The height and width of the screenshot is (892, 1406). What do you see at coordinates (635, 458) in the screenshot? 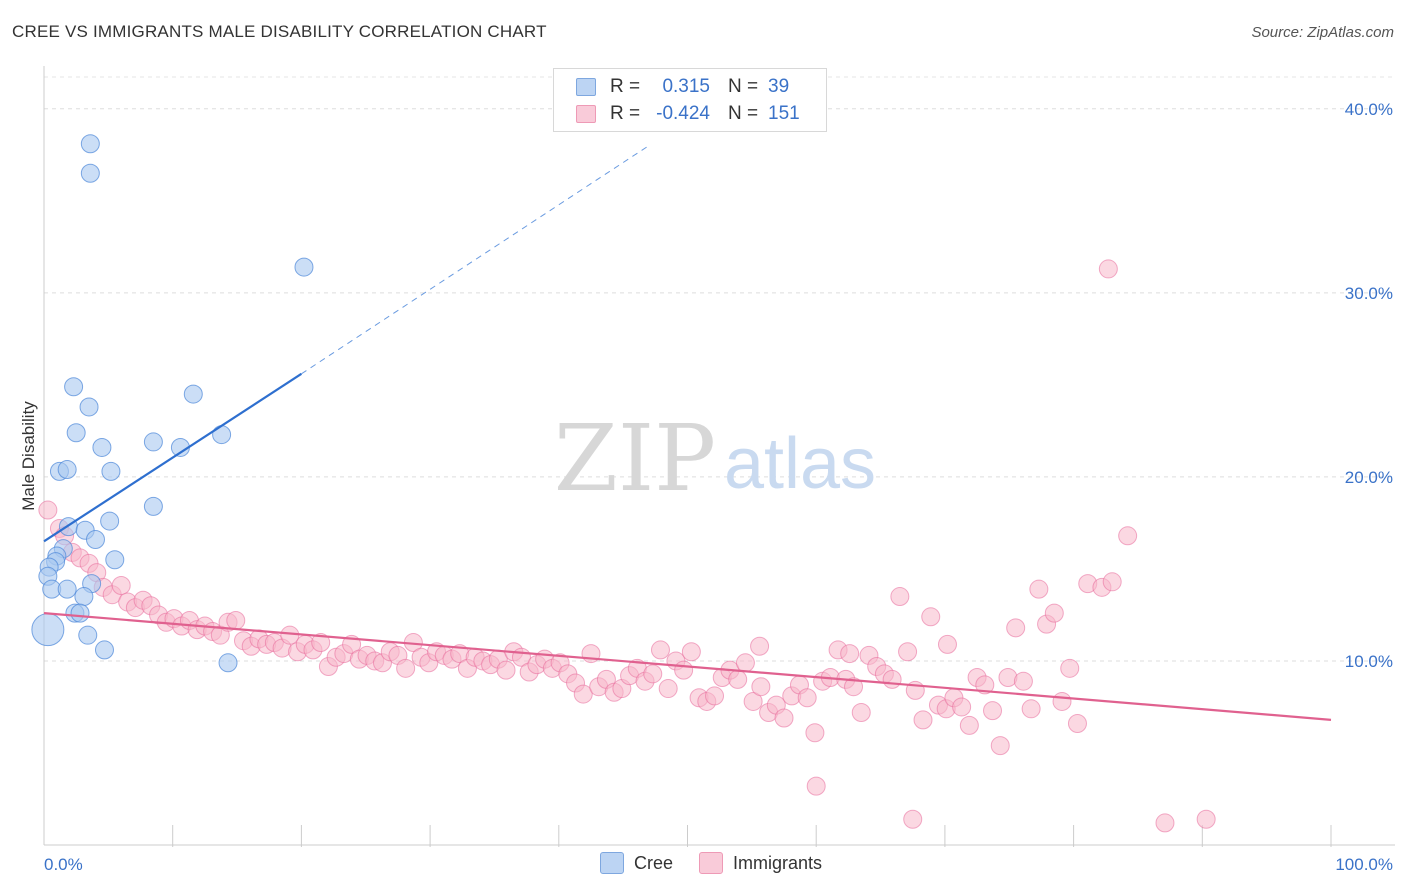
I see `watermark-zip: ZIP` at bounding box center [635, 458].